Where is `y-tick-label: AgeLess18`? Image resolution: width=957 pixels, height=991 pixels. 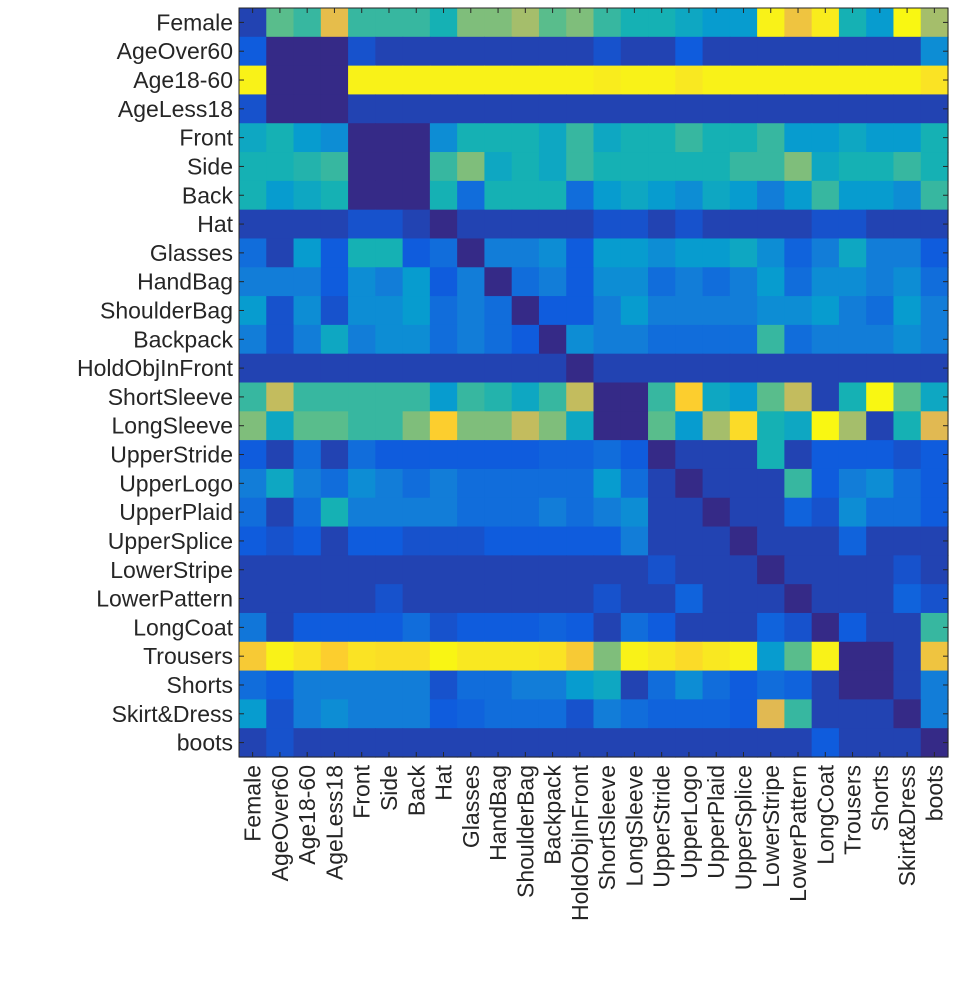 y-tick-label: AgeLess18 is located at coordinates (175, 109).